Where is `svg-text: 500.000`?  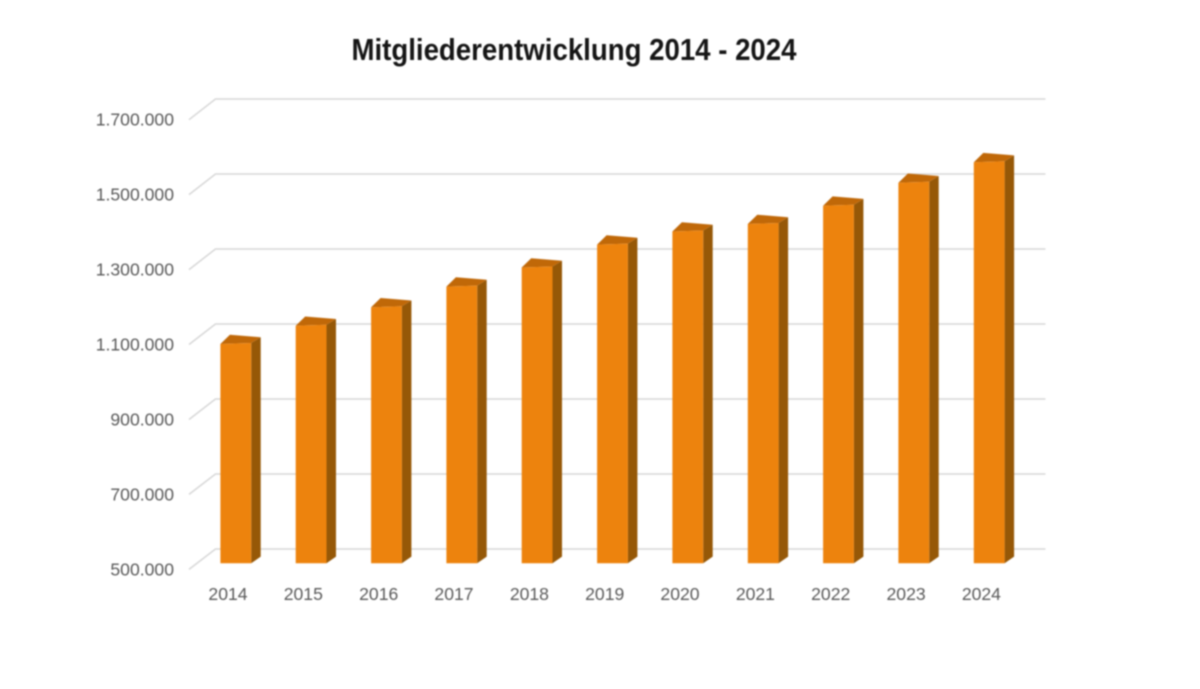 svg-text: 500.000 is located at coordinates (142, 569).